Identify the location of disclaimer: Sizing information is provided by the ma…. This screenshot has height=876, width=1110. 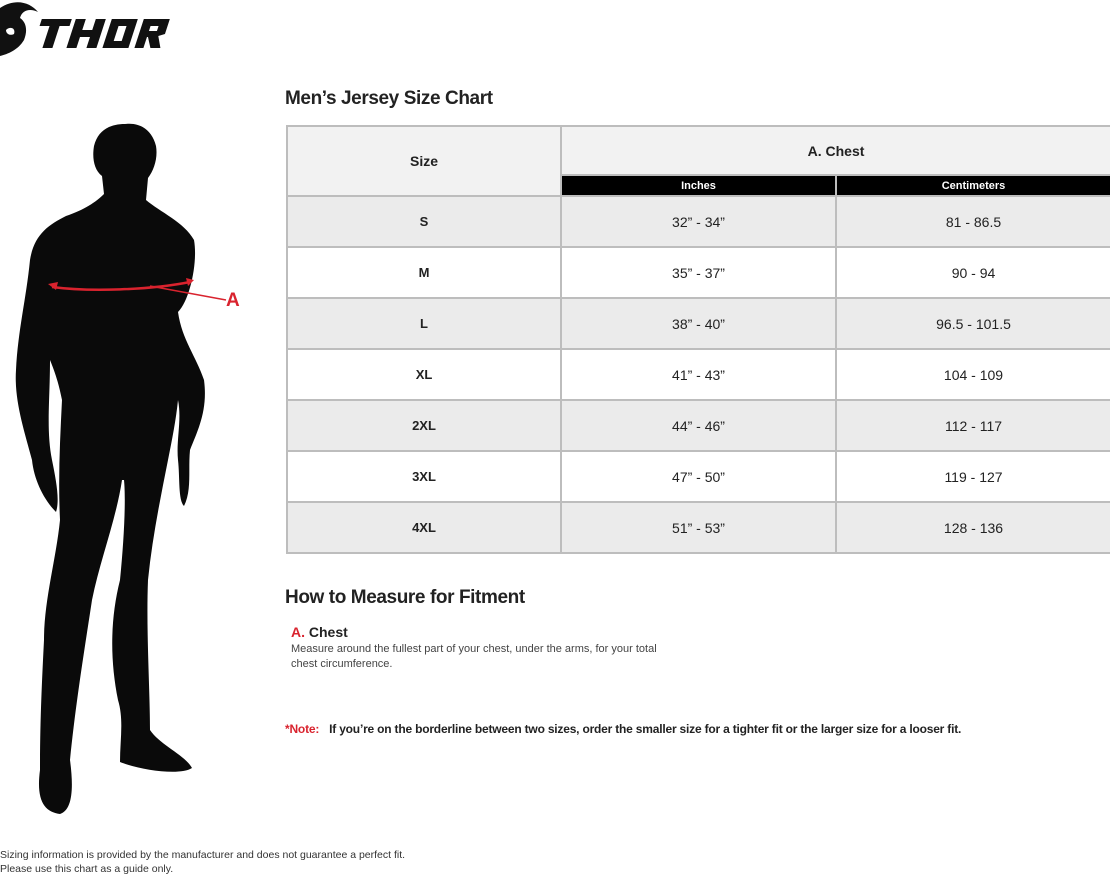
(202, 862).